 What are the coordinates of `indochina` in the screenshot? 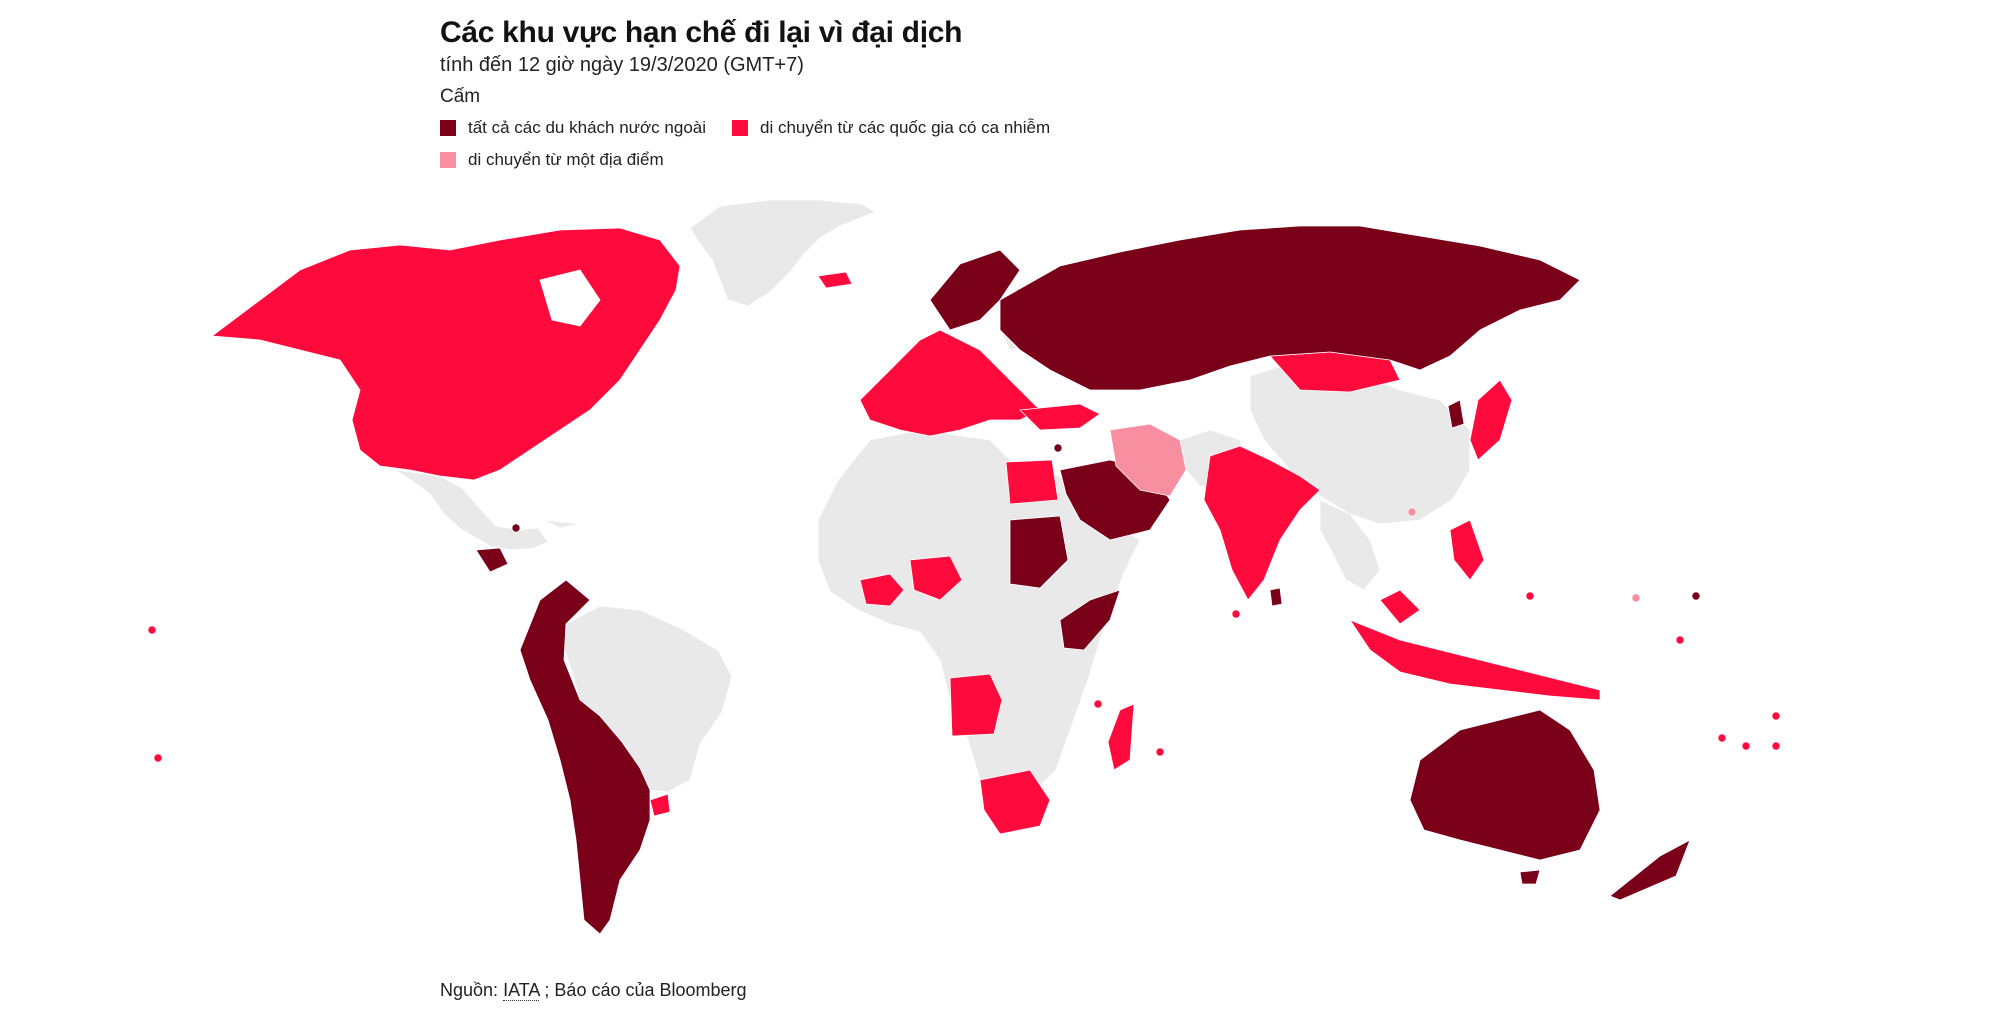 It's located at (1350, 545).